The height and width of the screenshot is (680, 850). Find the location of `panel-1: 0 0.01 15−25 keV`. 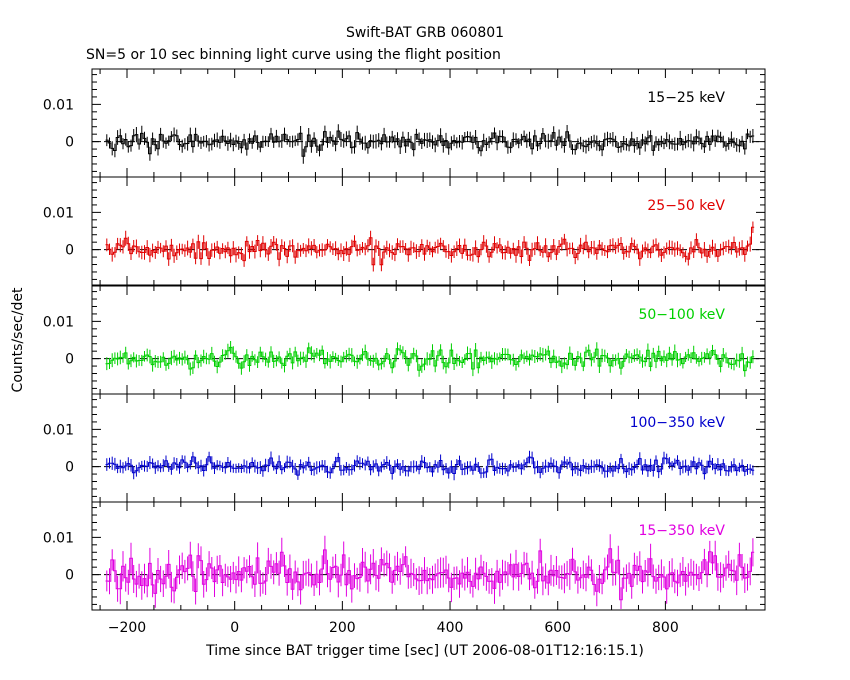

panel-1: 0 0.01 15−25 keV is located at coordinates (404, 123).